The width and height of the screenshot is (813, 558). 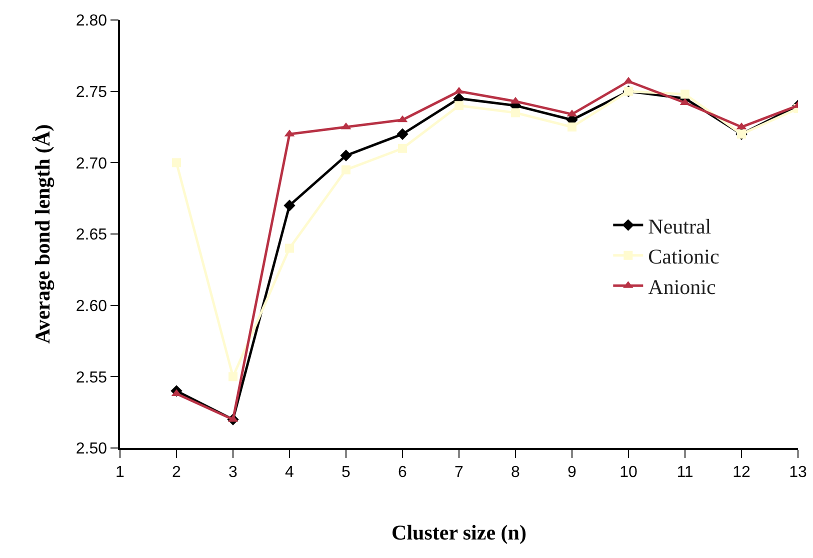 What do you see at coordinates (289, 472) in the screenshot?
I see `x-tick-label: 4` at bounding box center [289, 472].